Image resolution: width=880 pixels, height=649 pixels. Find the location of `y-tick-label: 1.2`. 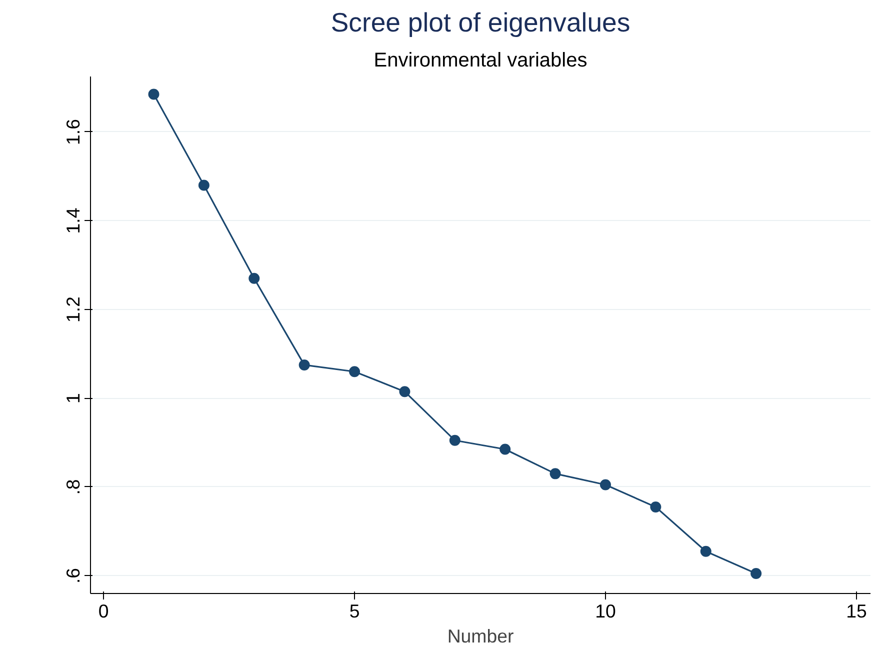

y-tick-label: 1.2 is located at coordinates (73, 309).